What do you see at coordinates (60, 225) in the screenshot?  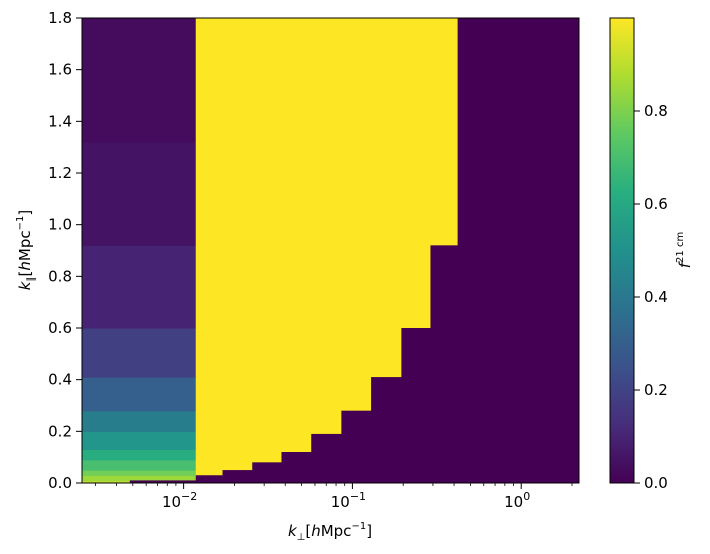 I see `y-tick-label-5: 1.0` at bounding box center [60, 225].